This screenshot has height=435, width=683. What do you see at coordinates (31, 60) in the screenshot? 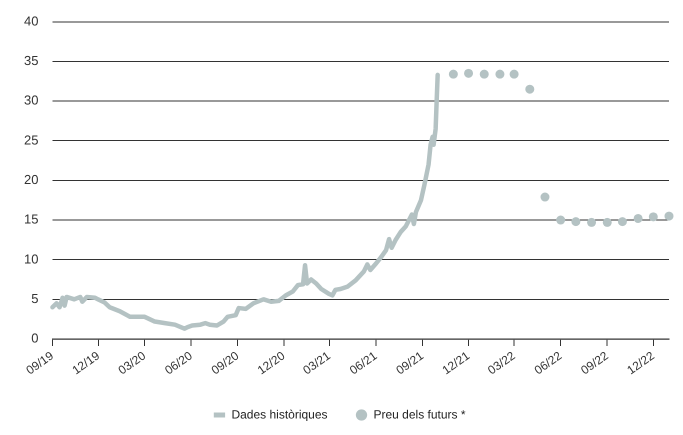
I see `y-tick-label: 35` at bounding box center [31, 60].